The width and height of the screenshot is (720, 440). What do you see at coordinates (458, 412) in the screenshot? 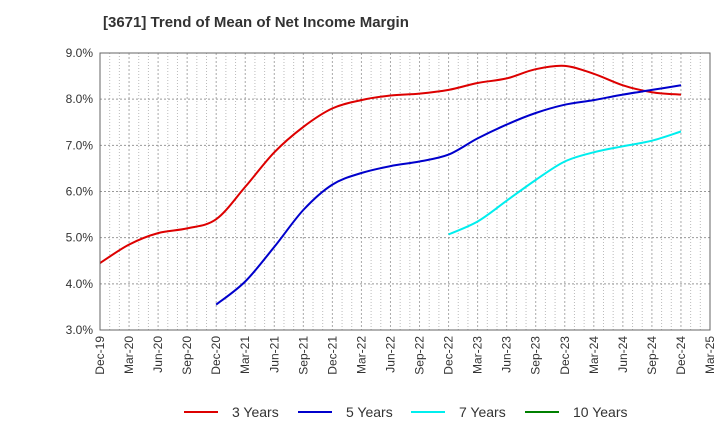
I see `legend-item: 7 Years` at bounding box center [458, 412].